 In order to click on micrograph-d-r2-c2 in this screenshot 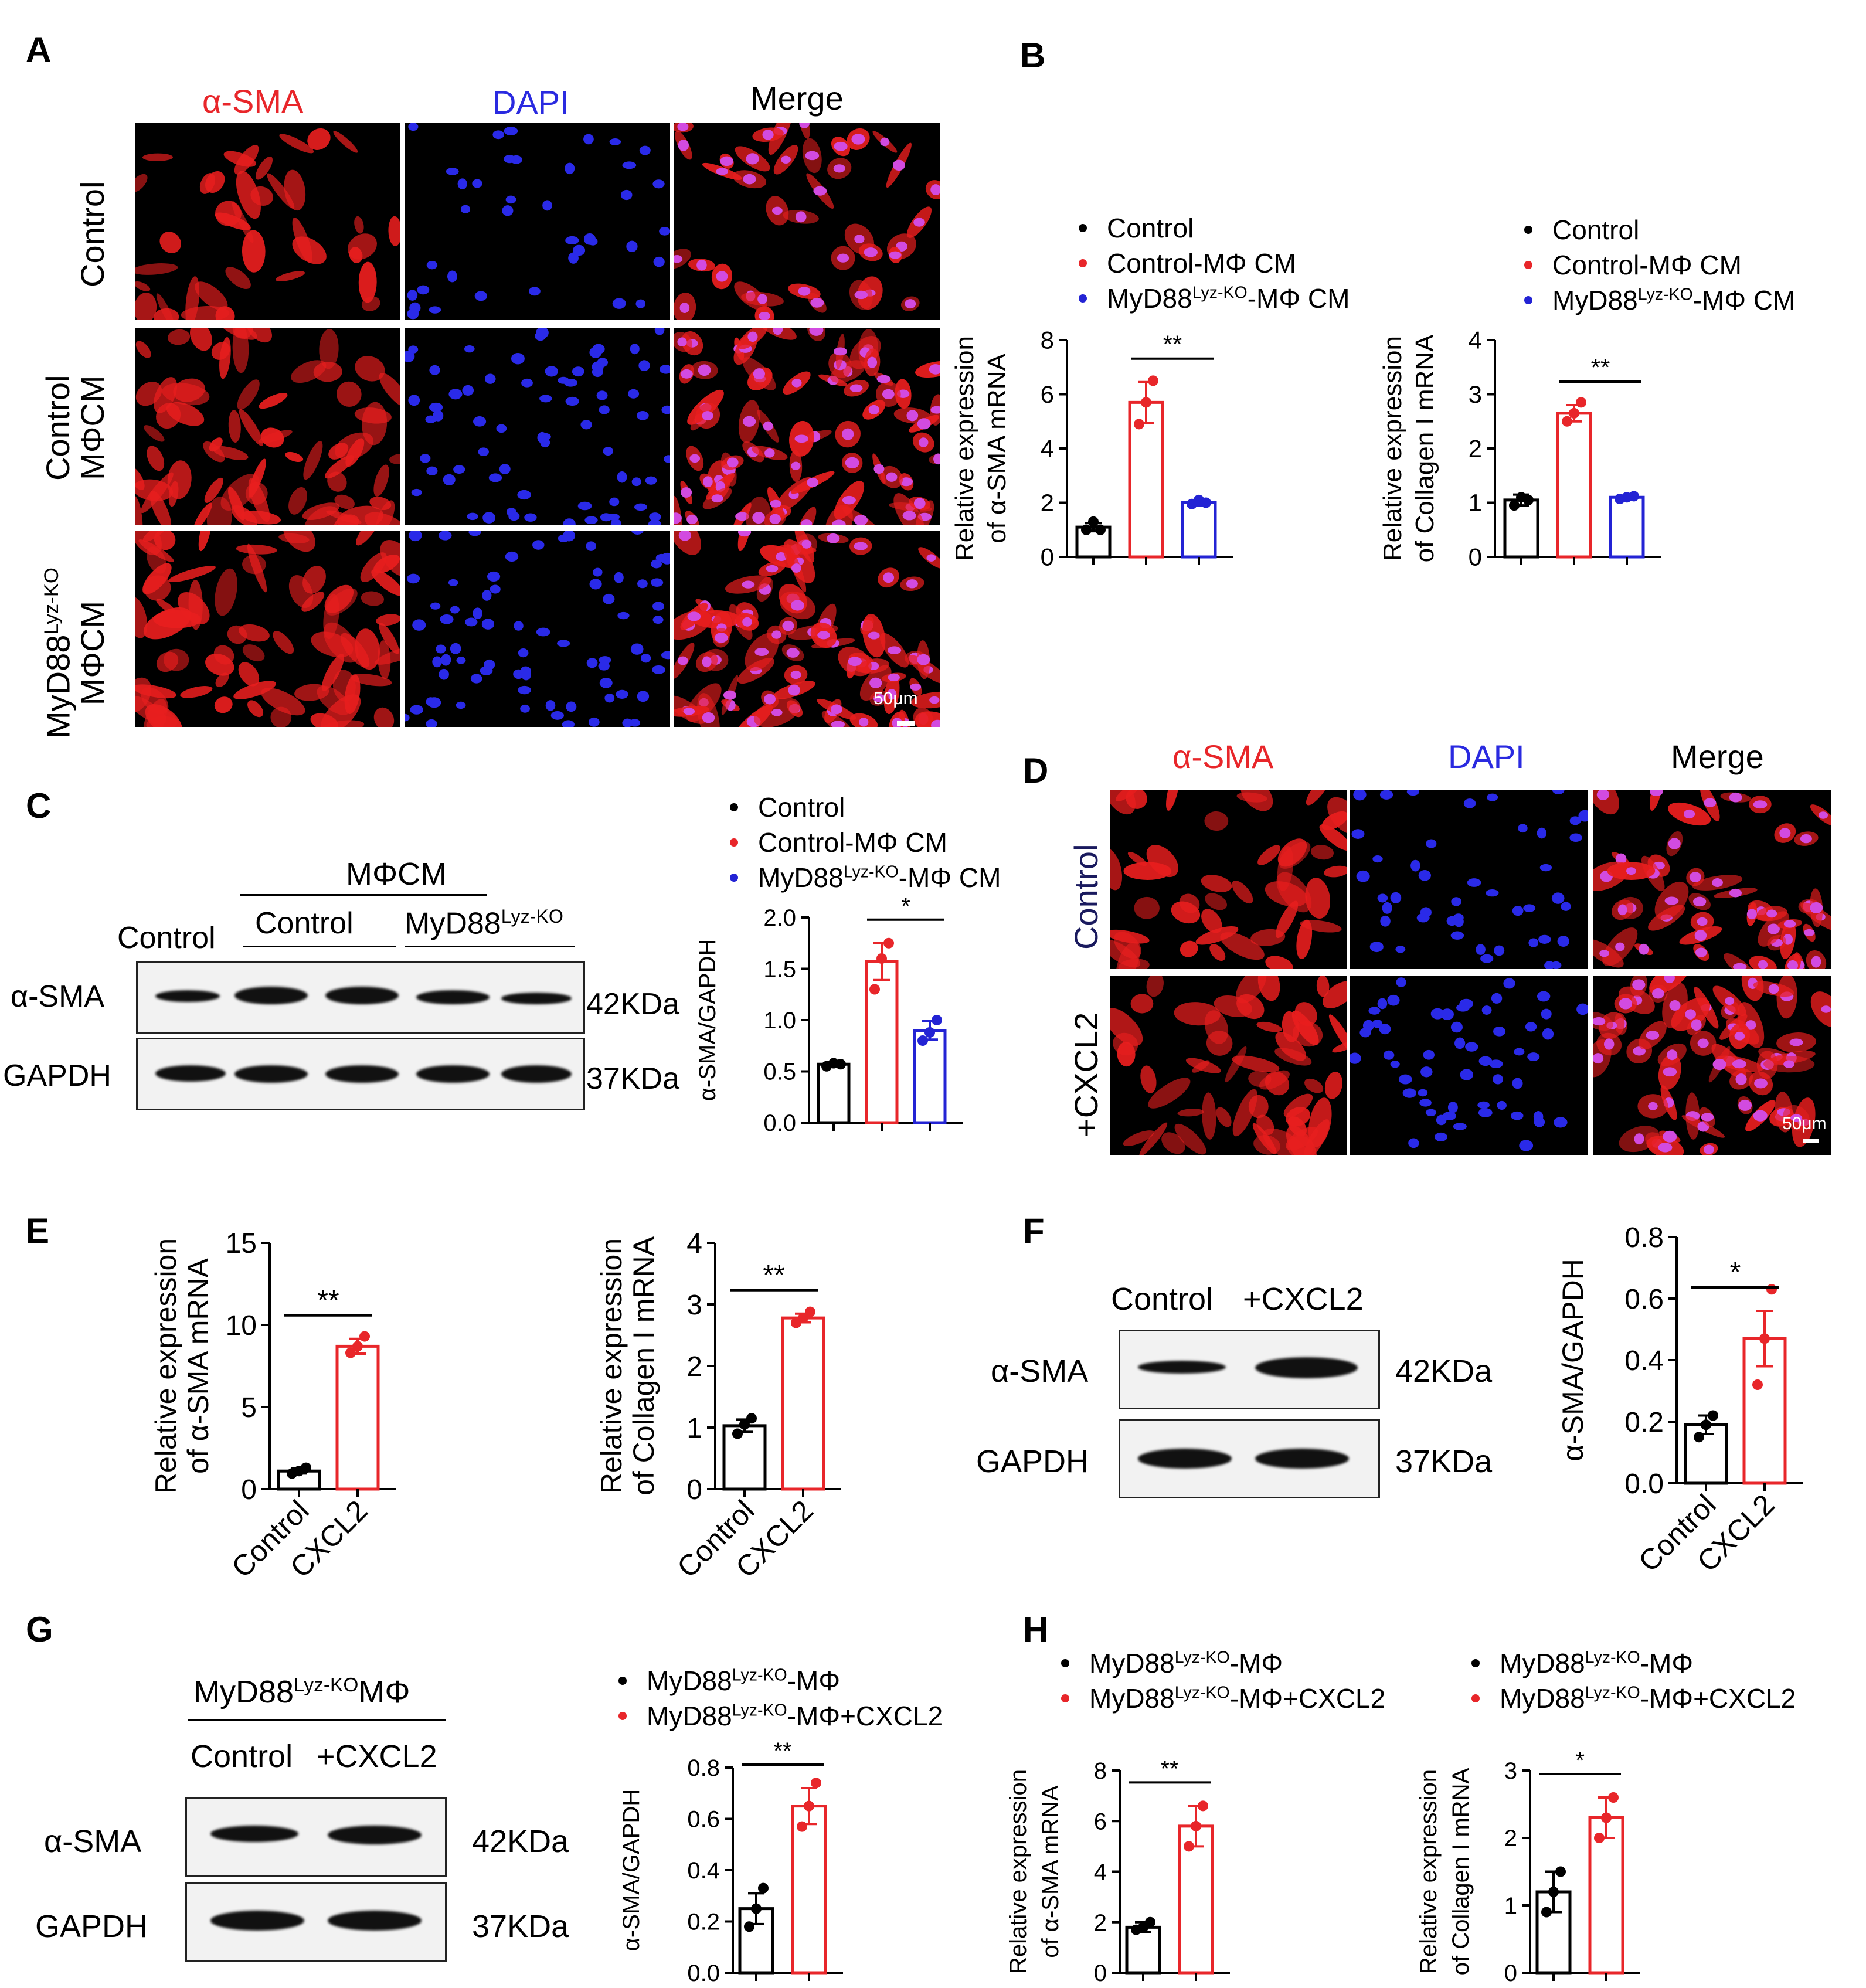, I will do `click(1469, 1065)`.